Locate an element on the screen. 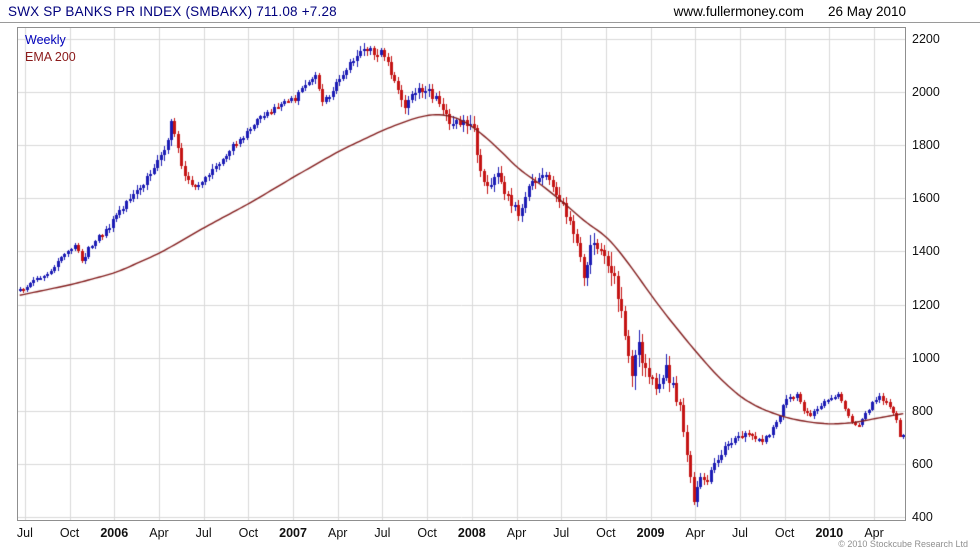 The width and height of the screenshot is (980, 560). legend-ema: EMA 200 is located at coordinates (50, 57).